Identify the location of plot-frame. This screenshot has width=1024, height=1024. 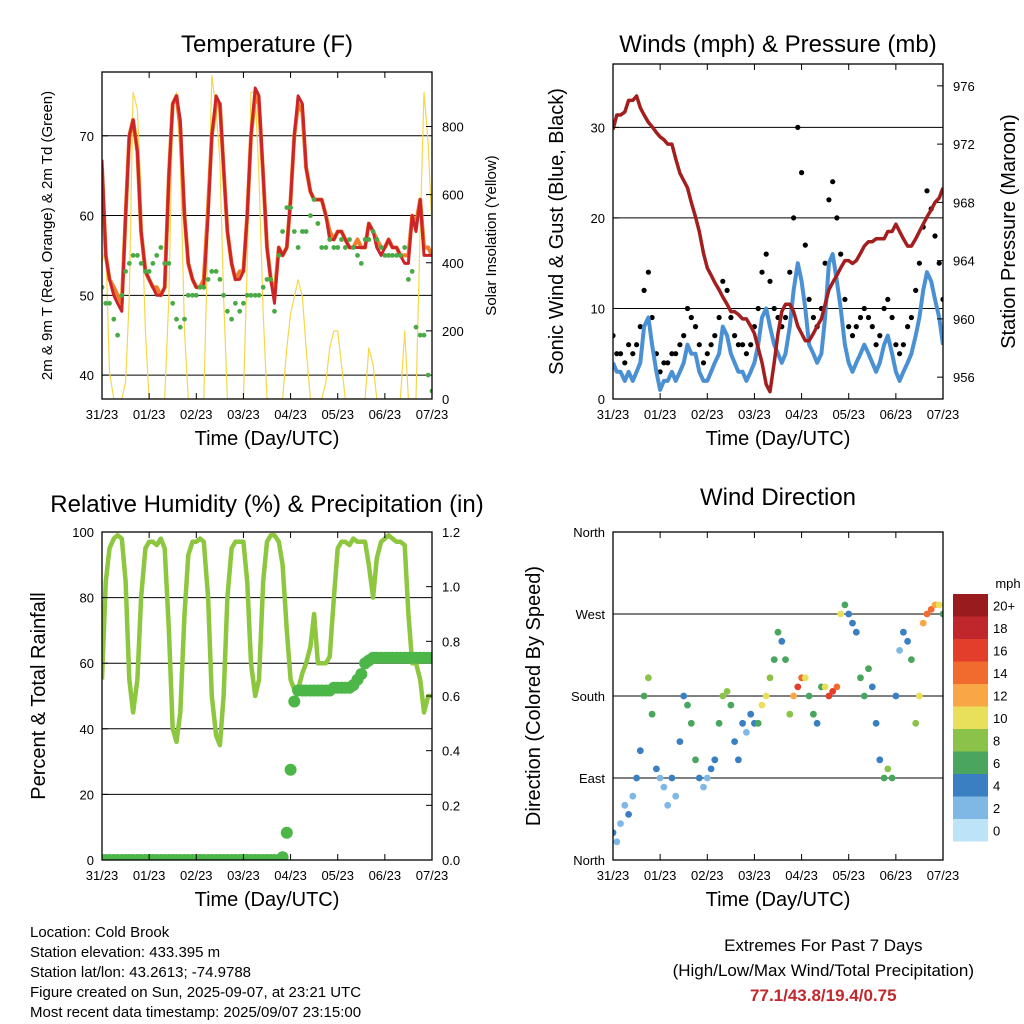
(267, 235).